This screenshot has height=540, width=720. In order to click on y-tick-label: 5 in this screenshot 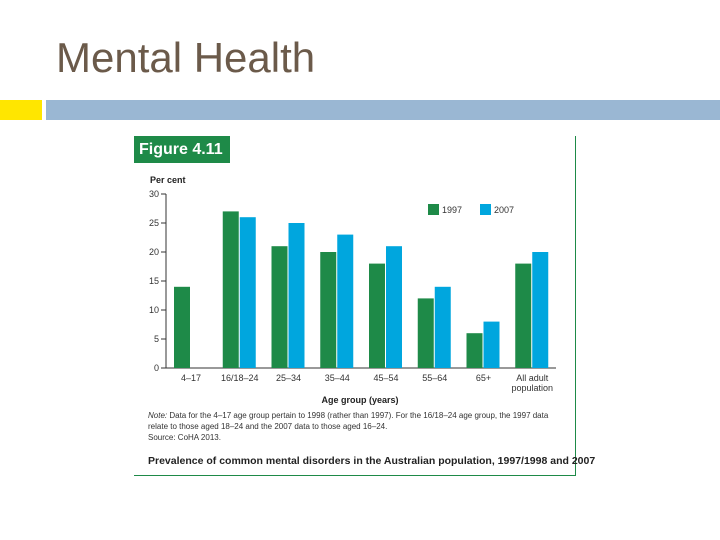, I will do `click(156, 339)`.